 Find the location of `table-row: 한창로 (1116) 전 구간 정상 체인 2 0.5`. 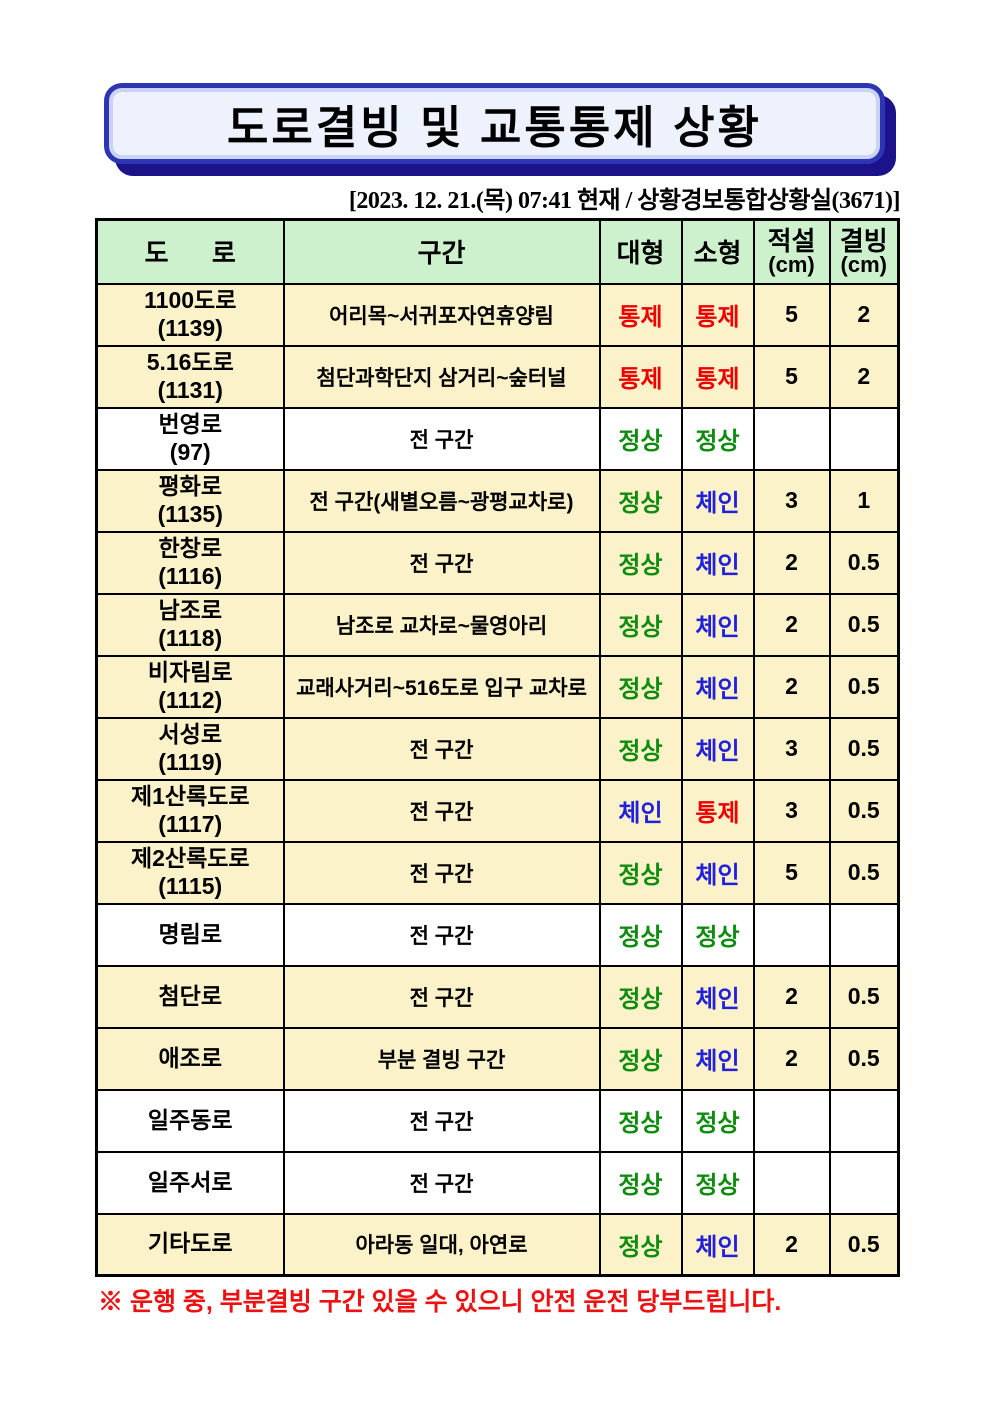

table-row: 한창로 (1116) 전 구간 정상 체인 2 0.5 is located at coordinates (497, 562).